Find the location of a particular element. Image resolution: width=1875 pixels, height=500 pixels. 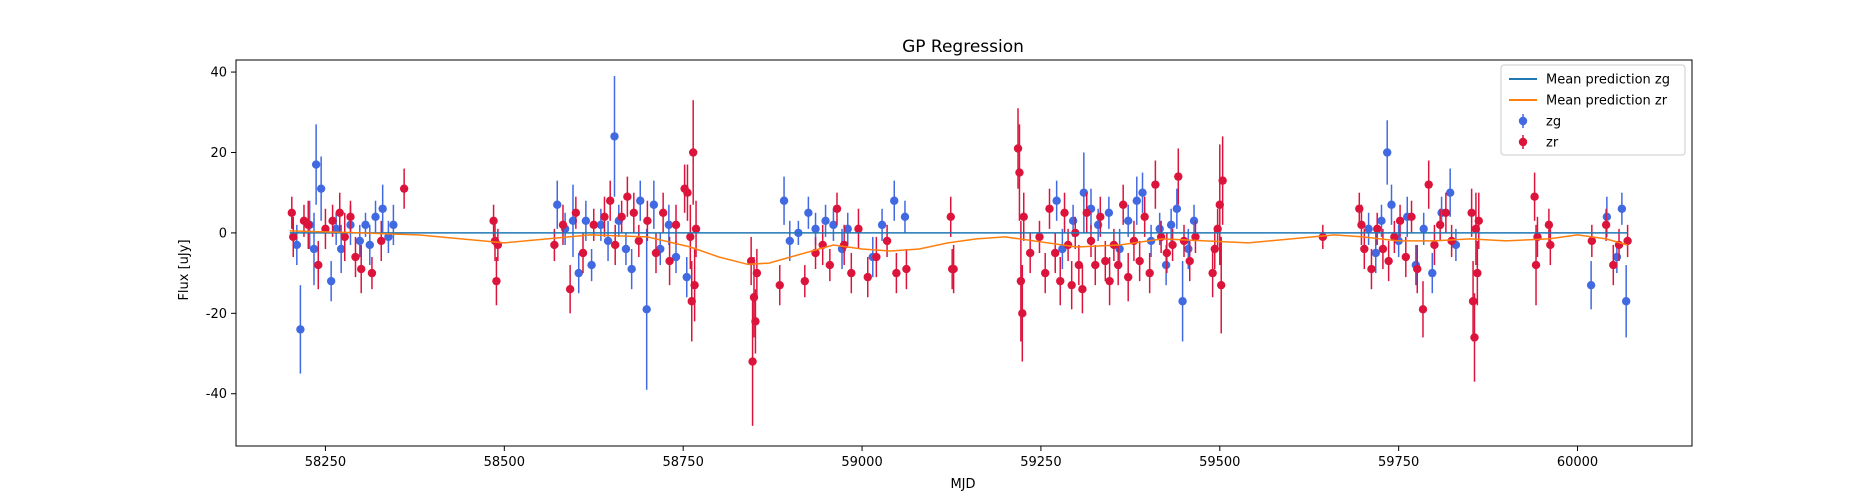

legend-label: Mean prediction zr is located at coordinates (1607, 101).